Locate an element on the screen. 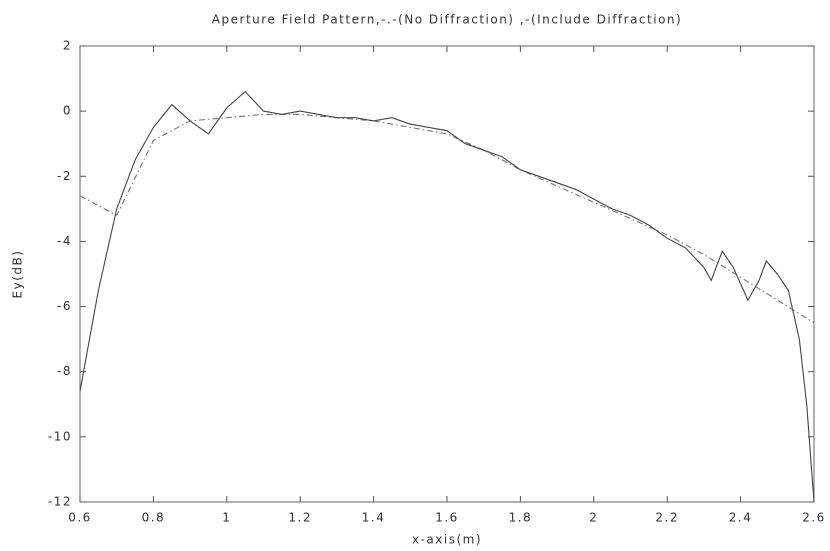 The height and width of the screenshot is (551, 830). y-tick-label: -12 is located at coordinates (60, 502).